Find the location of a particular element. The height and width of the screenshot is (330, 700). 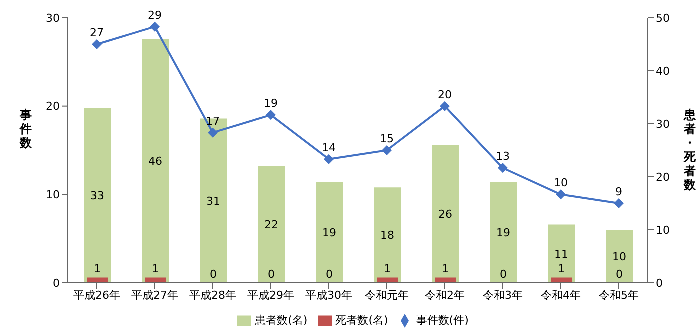

x-tick-label: 令和2年 is located at coordinates (445, 295).